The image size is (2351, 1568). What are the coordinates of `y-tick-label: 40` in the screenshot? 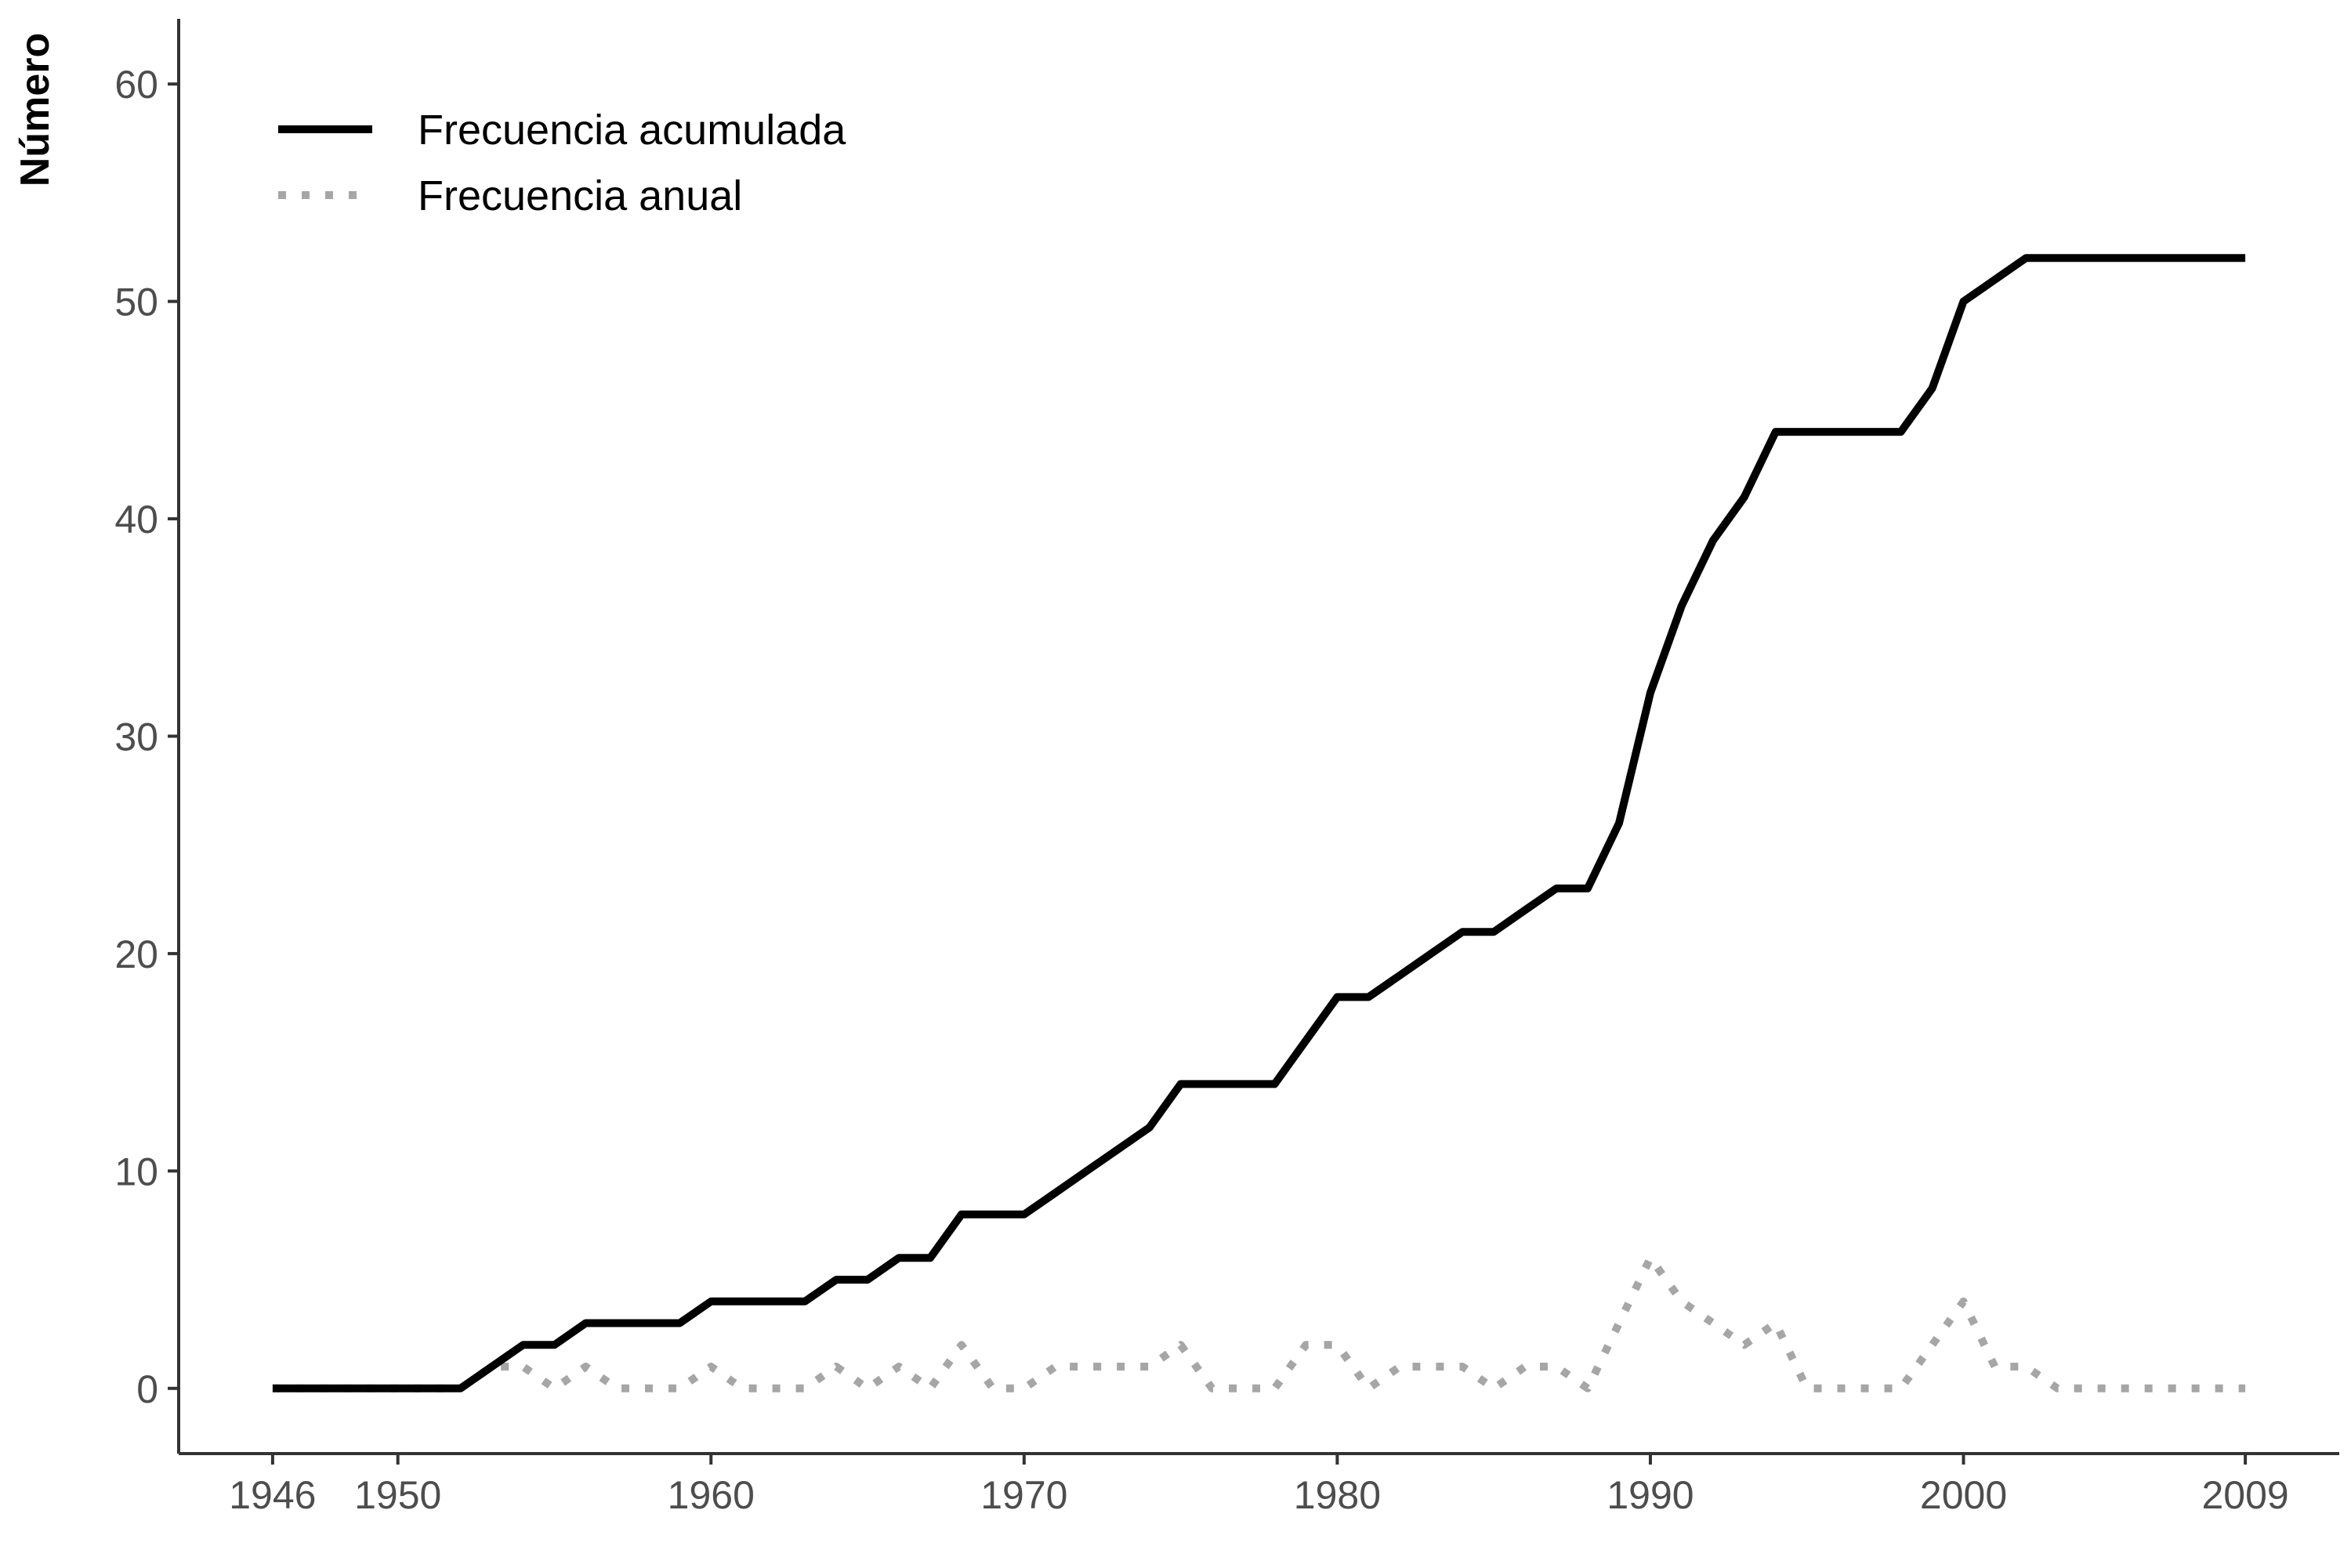 It's located at (136, 520).